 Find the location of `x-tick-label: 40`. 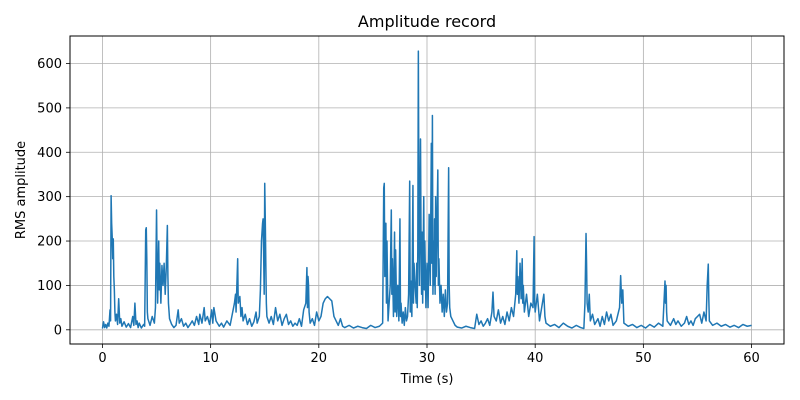

x-tick-label: 40 is located at coordinates (535, 358).